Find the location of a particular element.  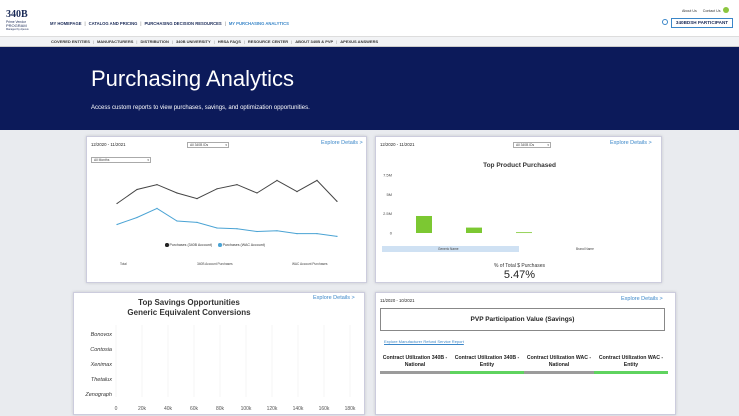

column-brand-name: Brand Name is located at coordinates (585, 249).